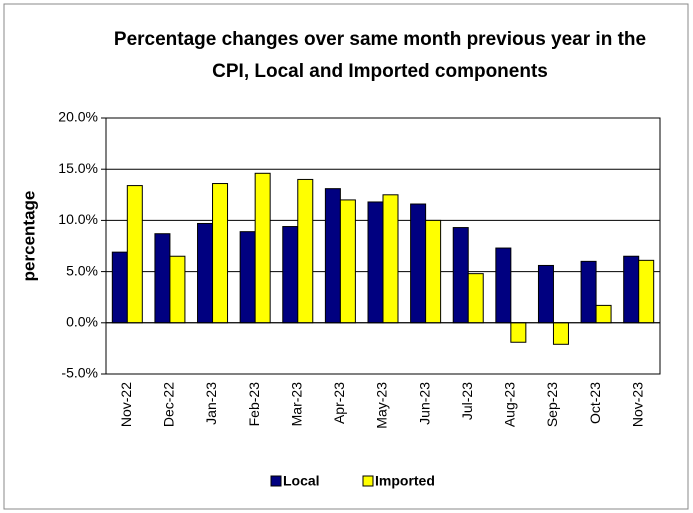 This screenshot has width=693, height=513. I want to click on x-tick-label: Jan-23, so click(211, 403).